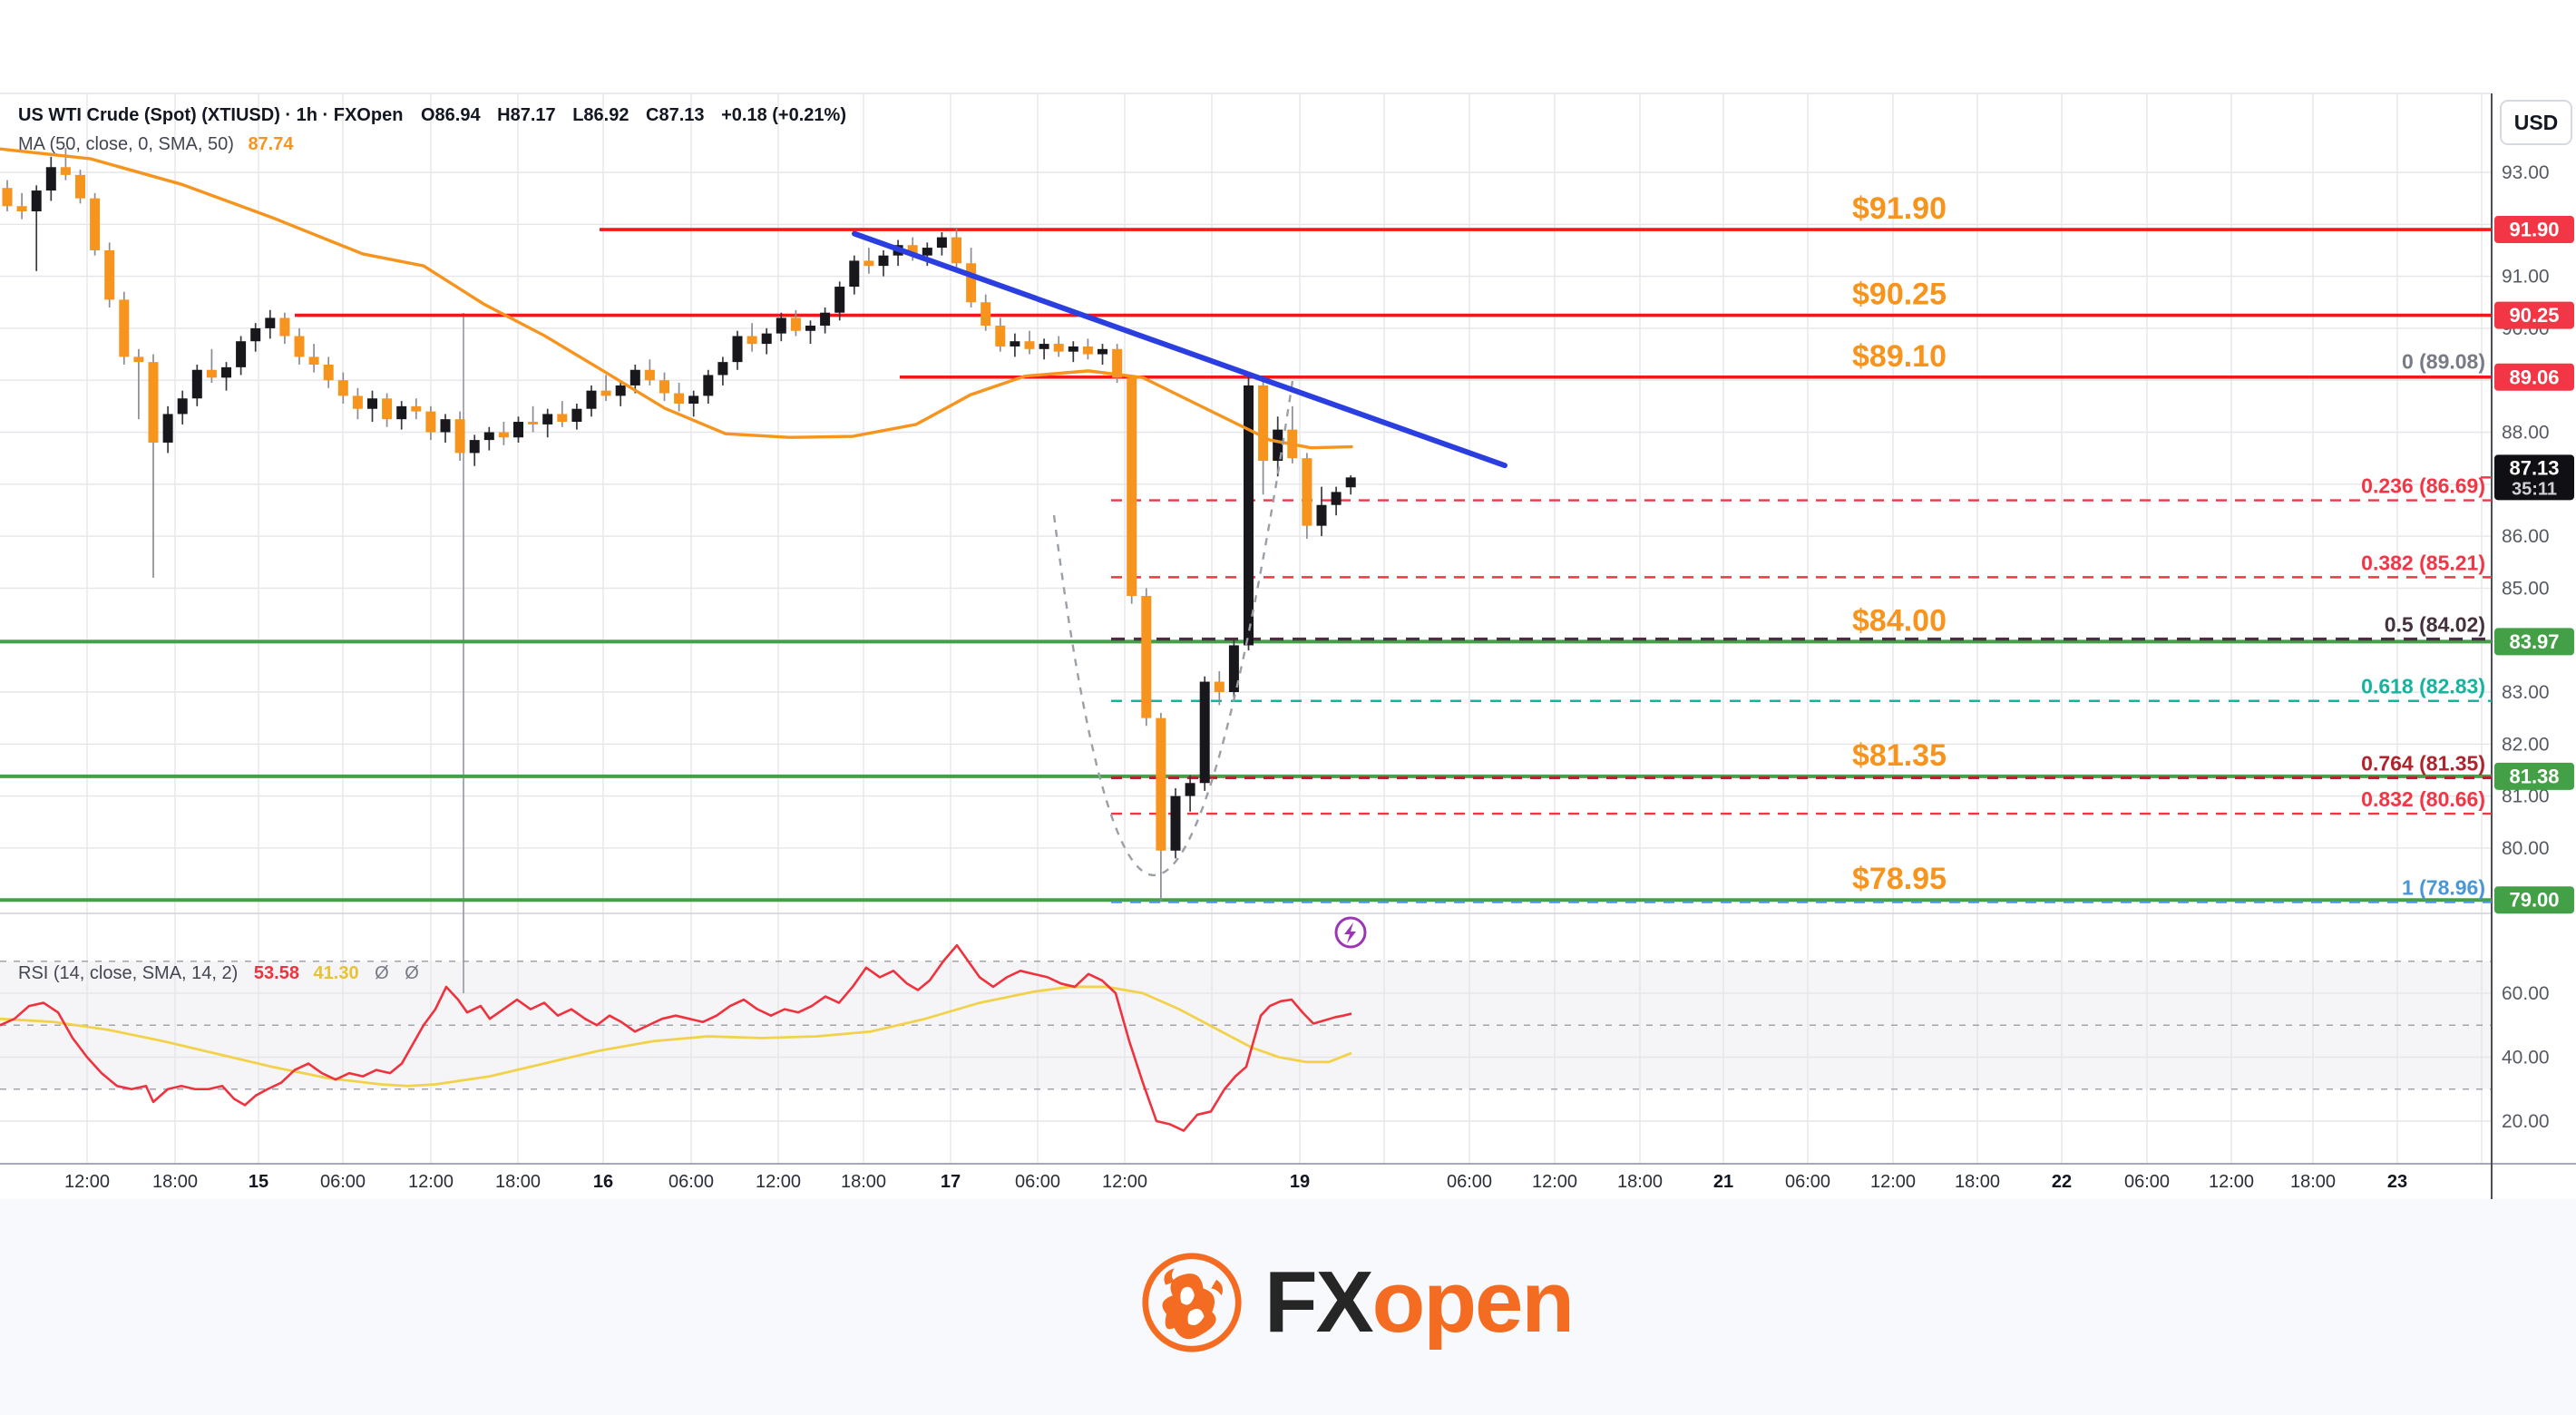 This screenshot has height=1415, width=2576. Describe the element at coordinates (2526, 744) in the screenshot. I see `price-tick: 82.00` at that location.